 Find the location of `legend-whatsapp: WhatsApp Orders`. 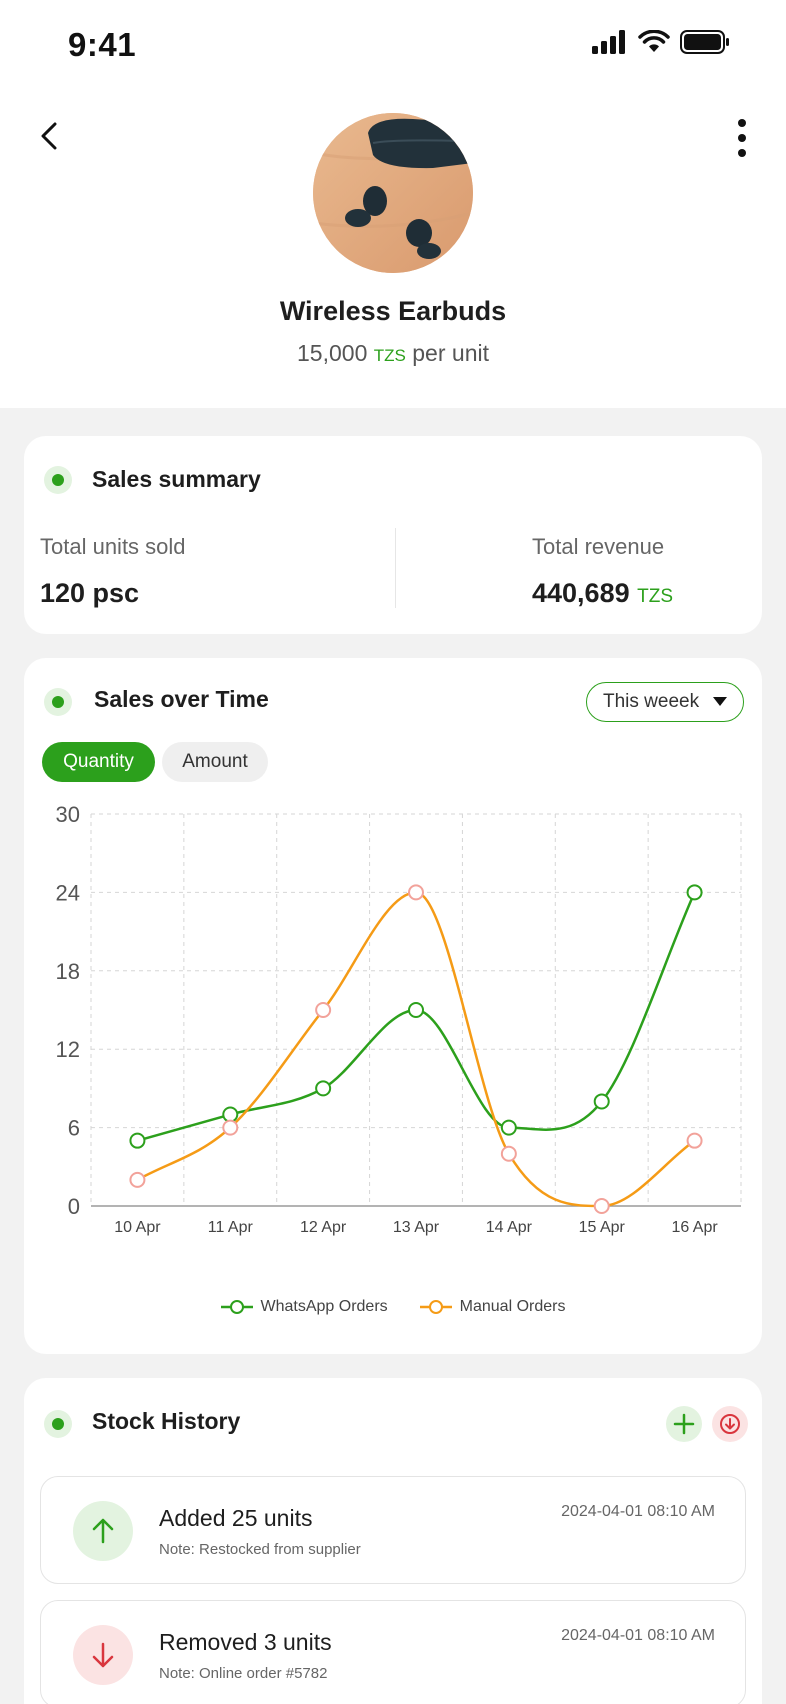

legend-whatsapp: WhatsApp Orders is located at coordinates (304, 1307).